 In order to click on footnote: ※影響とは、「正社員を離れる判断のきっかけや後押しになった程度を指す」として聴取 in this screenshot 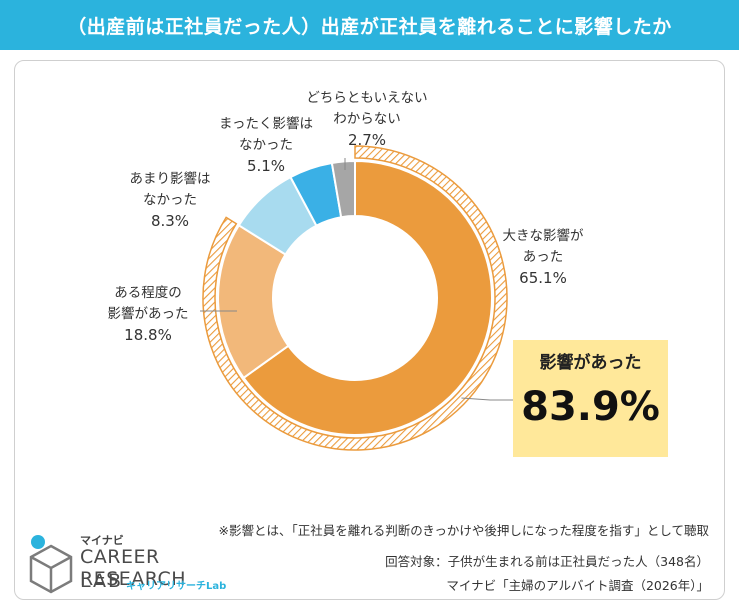, I will do `click(463, 530)`.